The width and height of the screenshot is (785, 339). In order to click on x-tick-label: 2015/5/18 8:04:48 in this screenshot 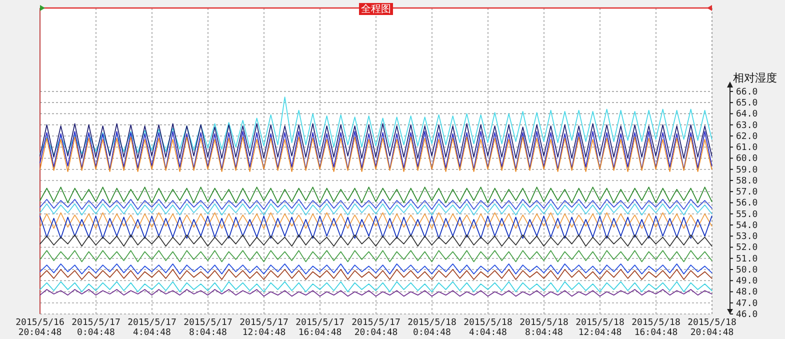, I will do `click(544, 328)`.